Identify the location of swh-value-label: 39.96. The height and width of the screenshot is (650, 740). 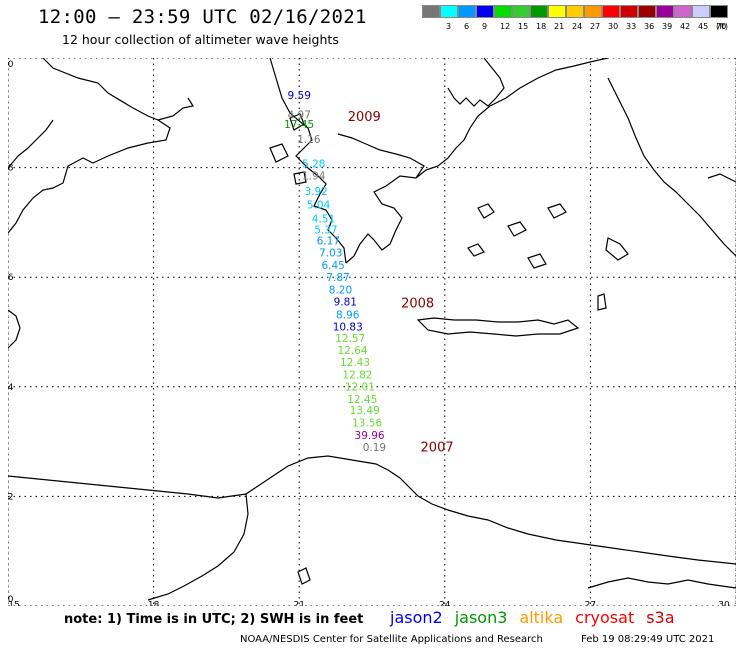
(370, 436).